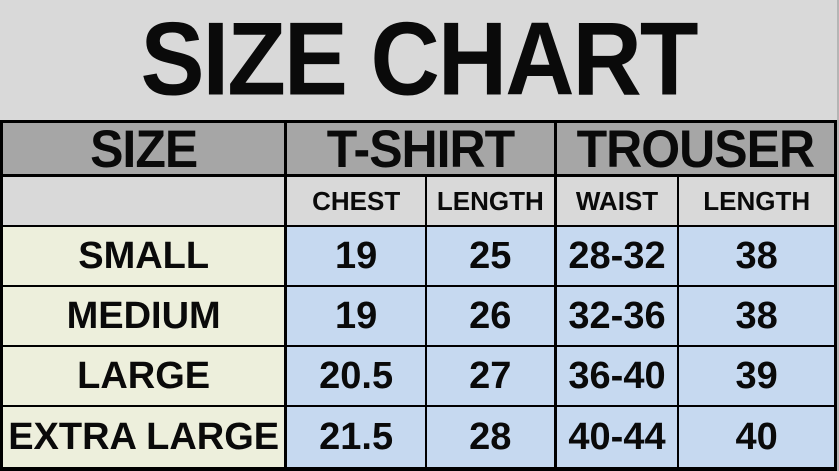  I want to click on header-cell-size: SIZE, so click(145, 150).